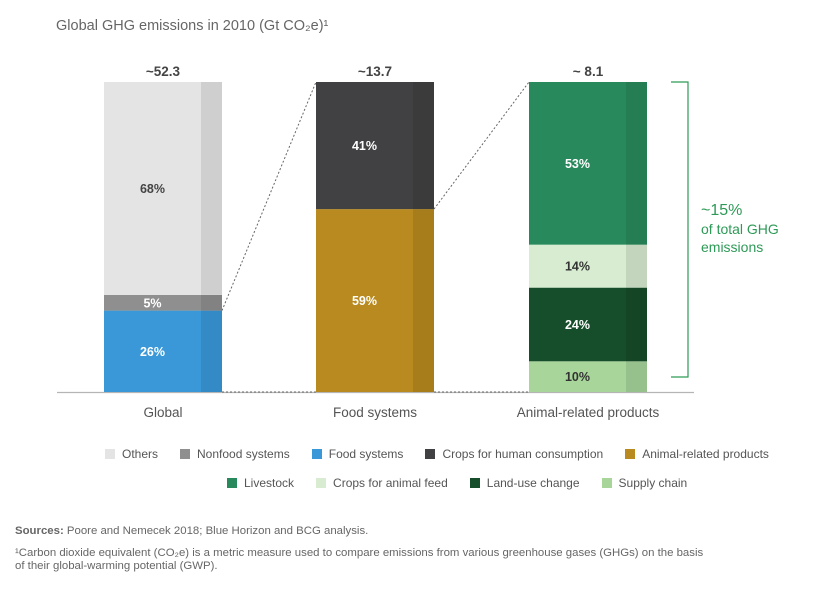  I want to click on bar-segment-food-systems, so click(163, 351).